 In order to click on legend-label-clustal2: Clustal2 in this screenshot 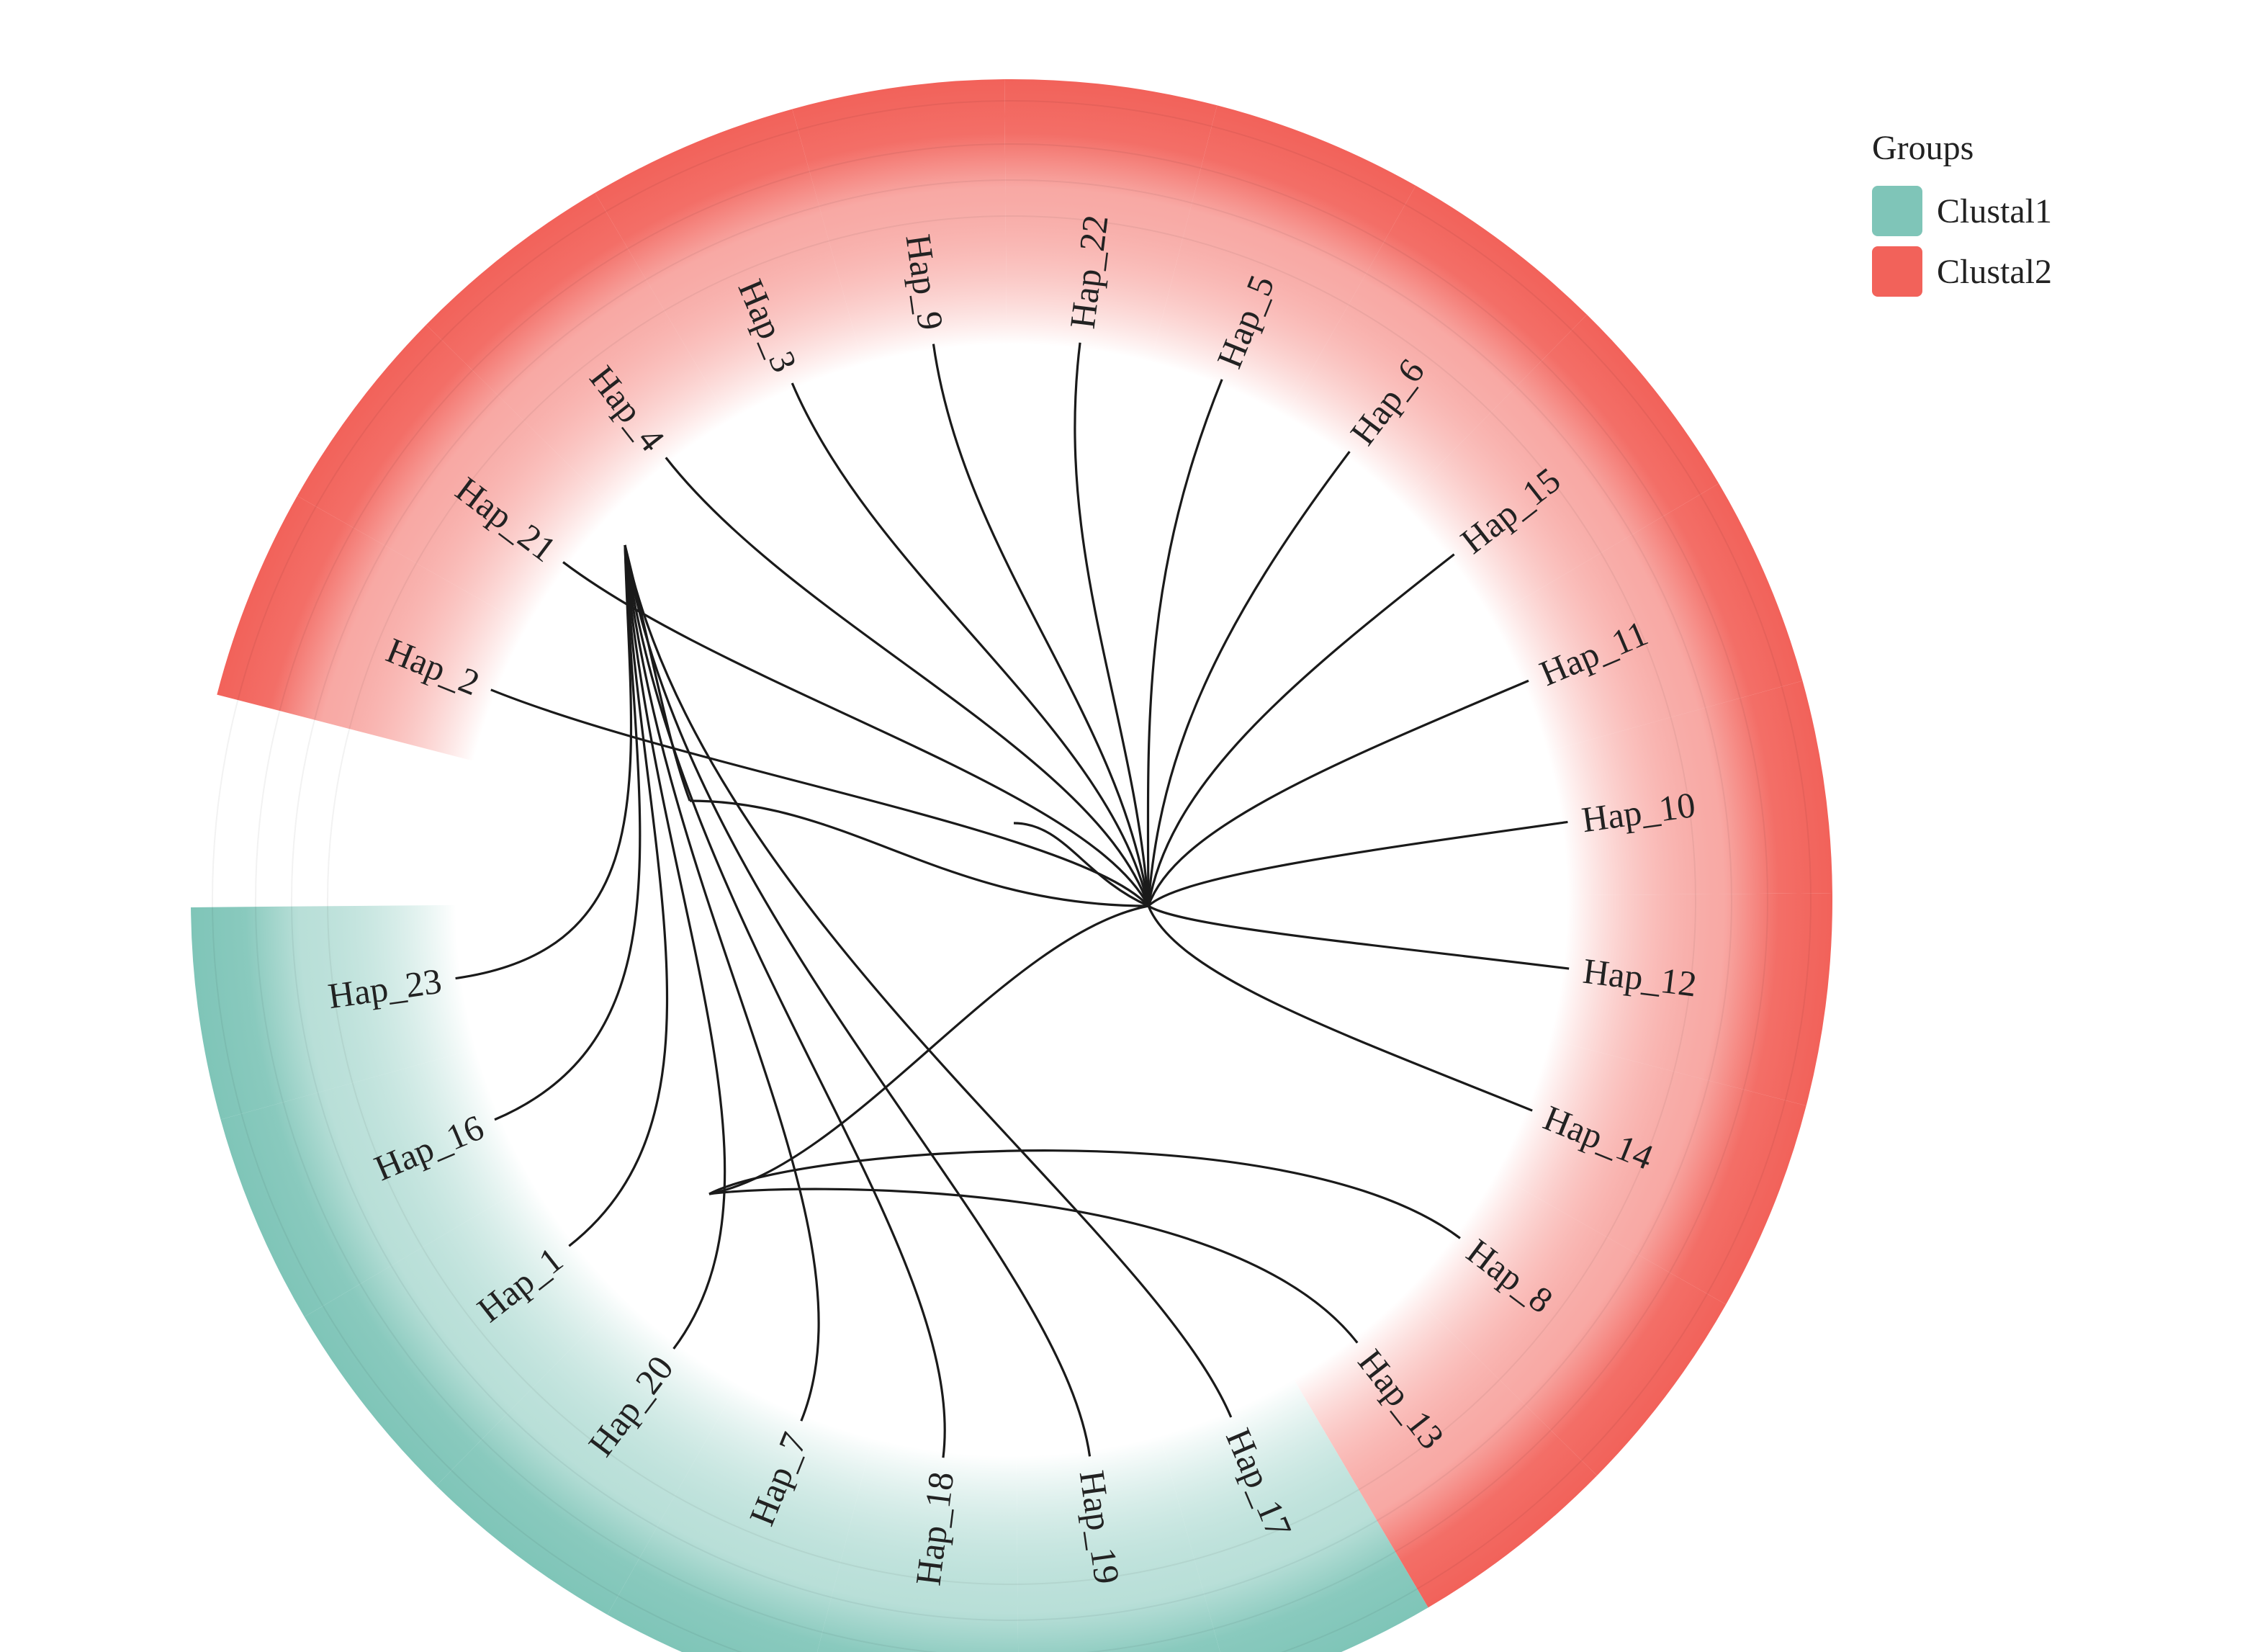, I will do `click(1995, 271)`.